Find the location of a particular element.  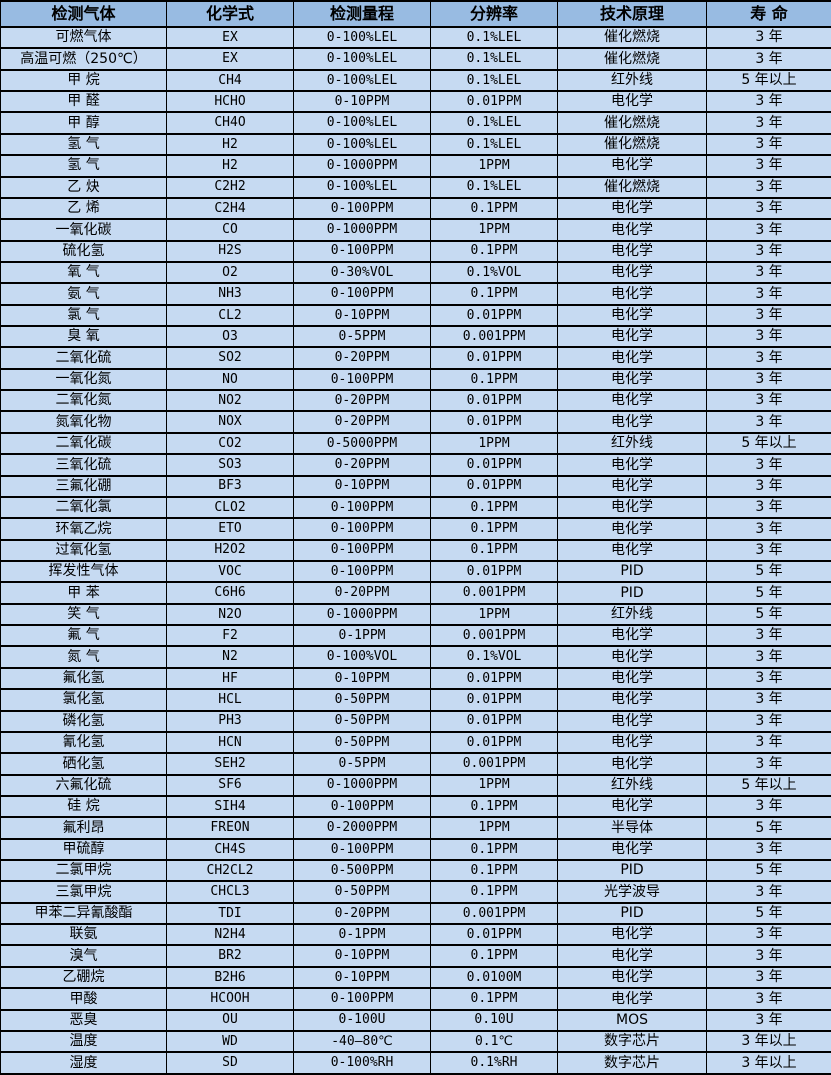

table-row: 恶臭 OU 0-100U 0.10U MOS 3 年 is located at coordinates (415, 1020).